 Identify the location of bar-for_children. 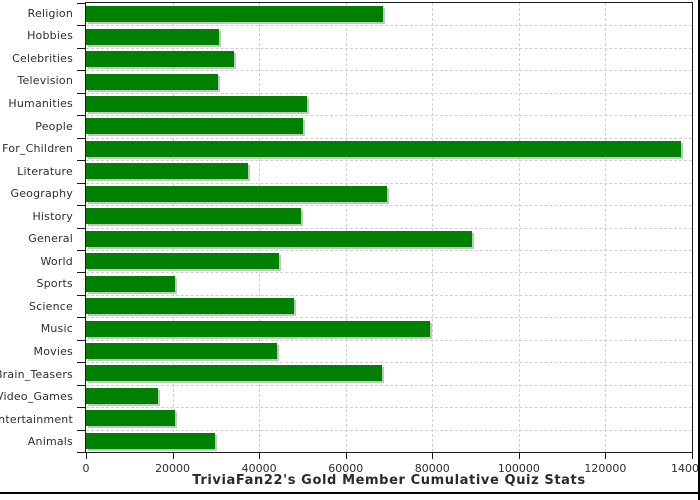
(384, 148).